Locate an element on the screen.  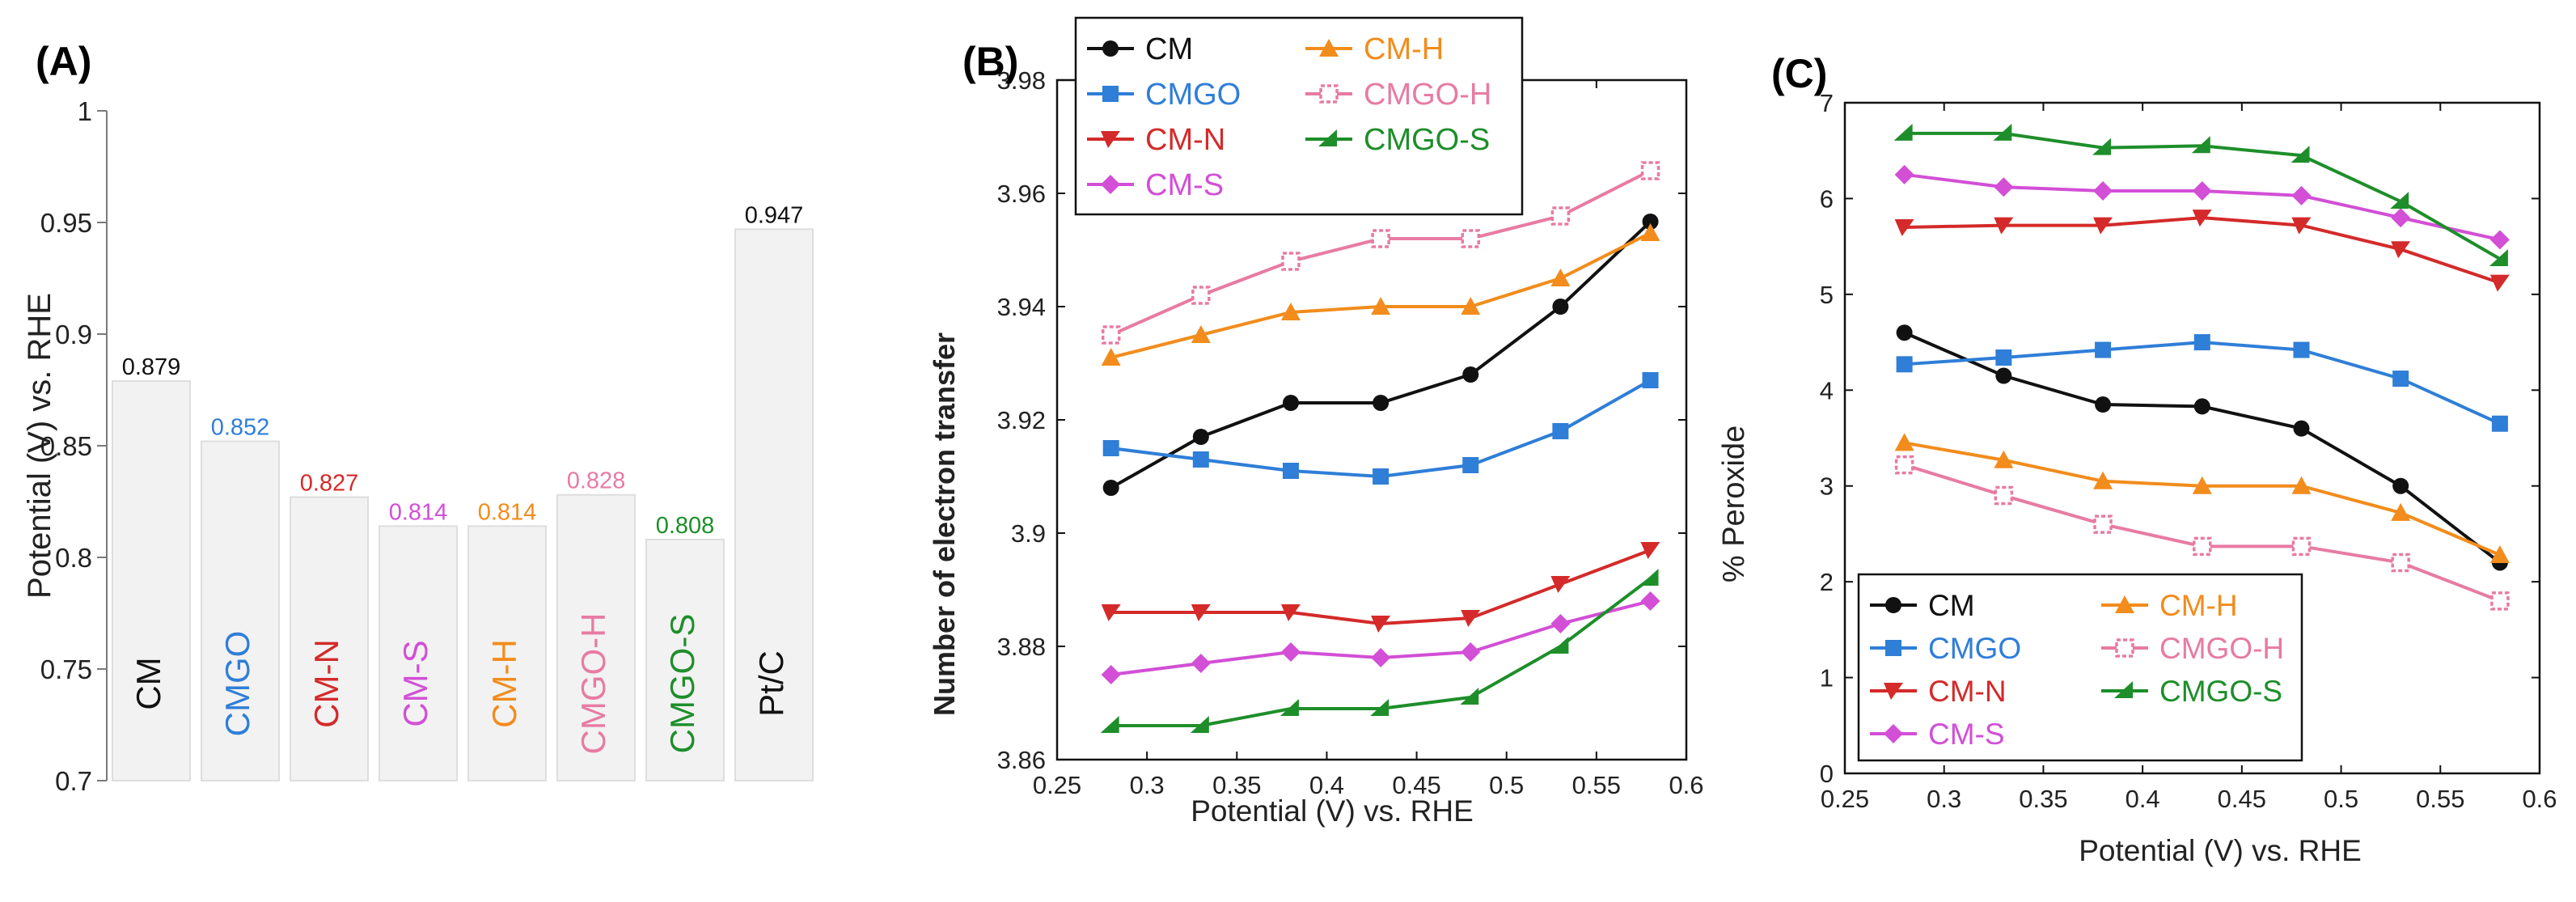
b-x-tick-label: 0.6 is located at coordinates (1686, 785).